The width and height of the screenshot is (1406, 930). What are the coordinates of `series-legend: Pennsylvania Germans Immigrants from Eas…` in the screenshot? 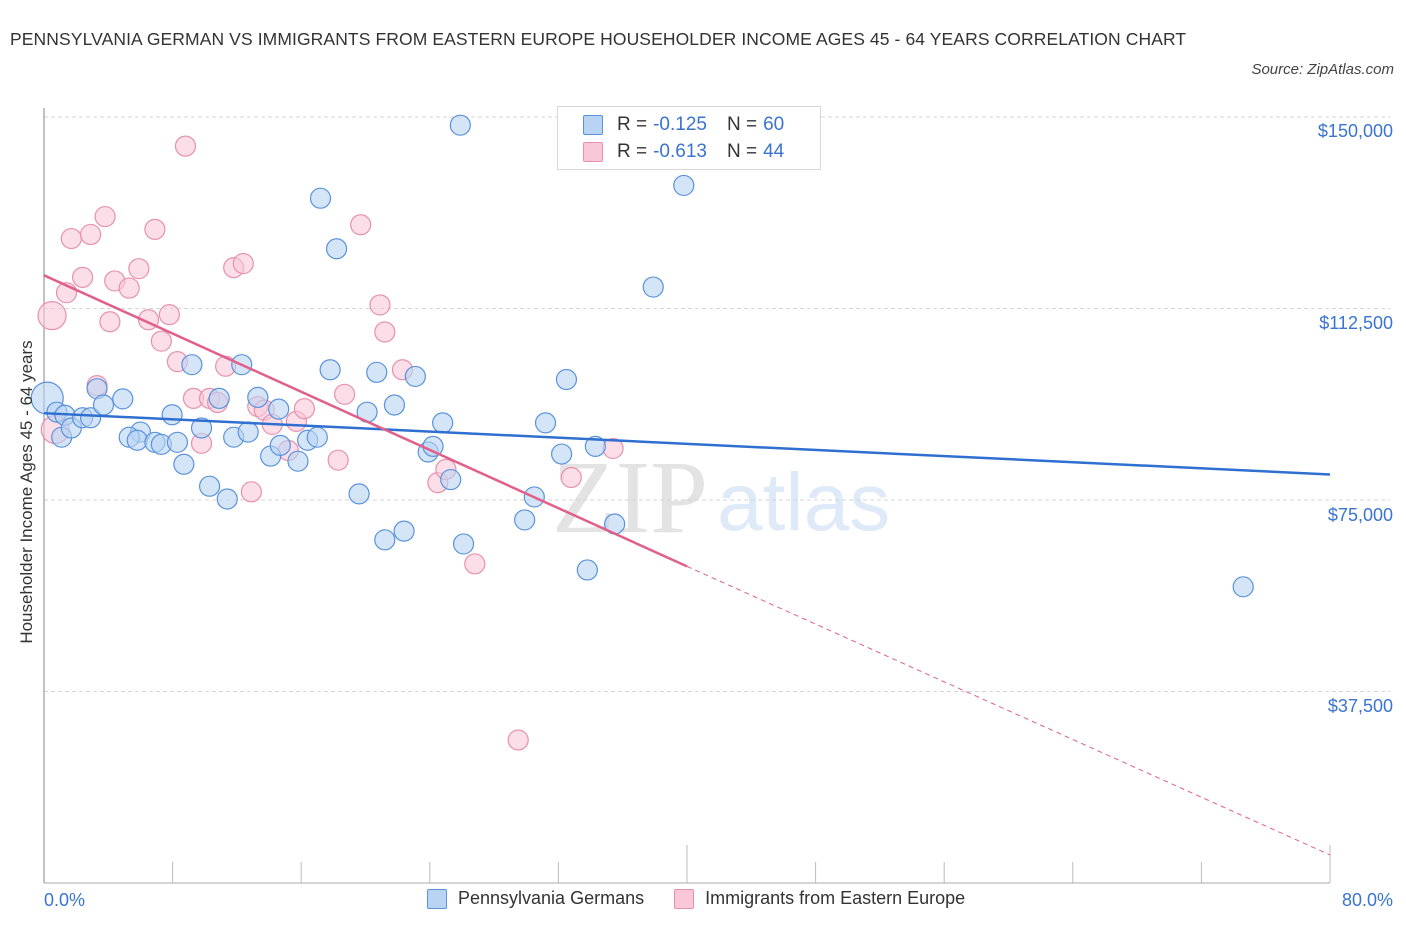 It's located at (711, 898).